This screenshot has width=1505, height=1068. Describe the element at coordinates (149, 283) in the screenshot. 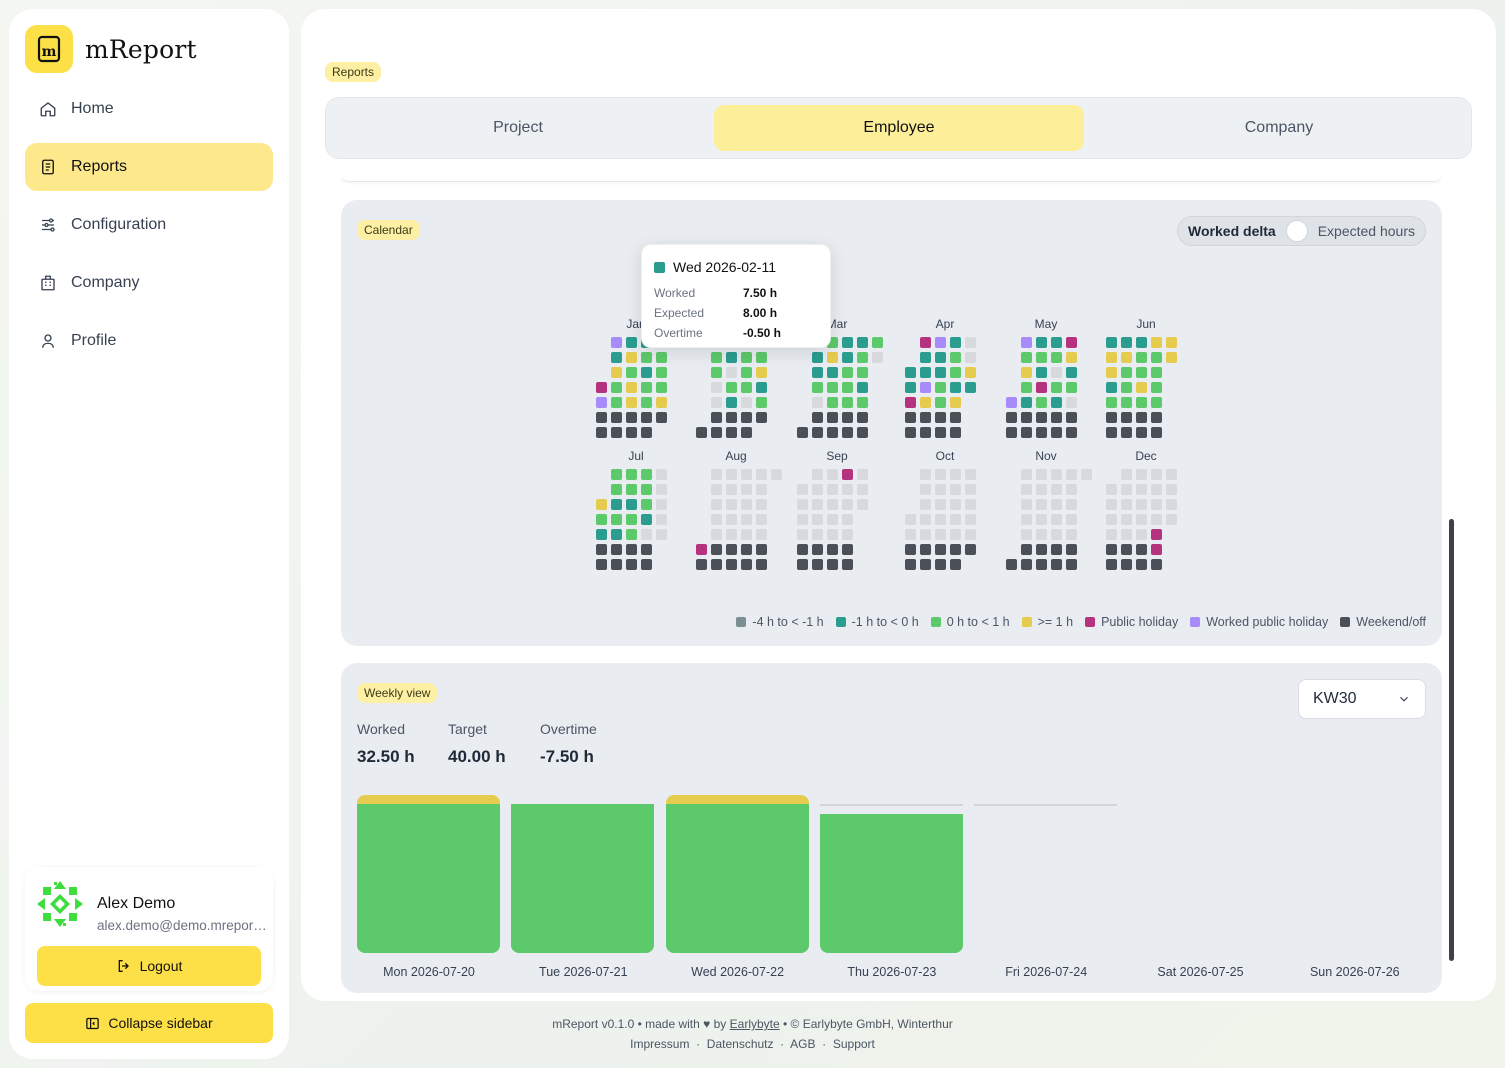

I see `sidebar-item-company: Company` at that location.